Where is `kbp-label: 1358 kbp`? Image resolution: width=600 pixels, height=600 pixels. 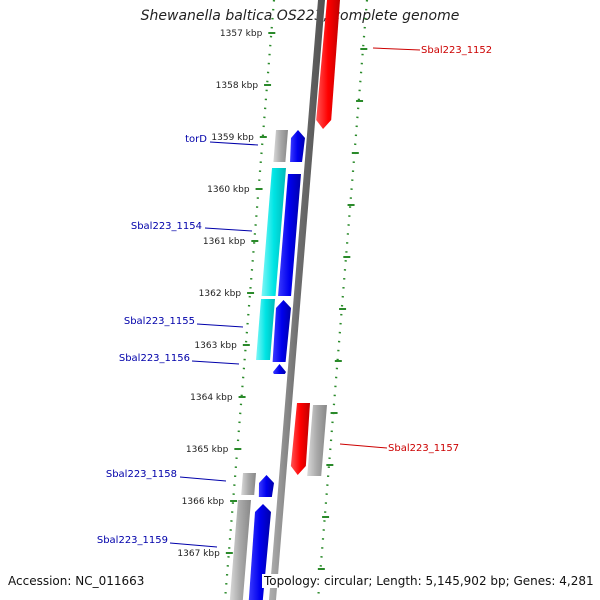
kbp-label: 1358 kbp is located at coordinates (237, 86).